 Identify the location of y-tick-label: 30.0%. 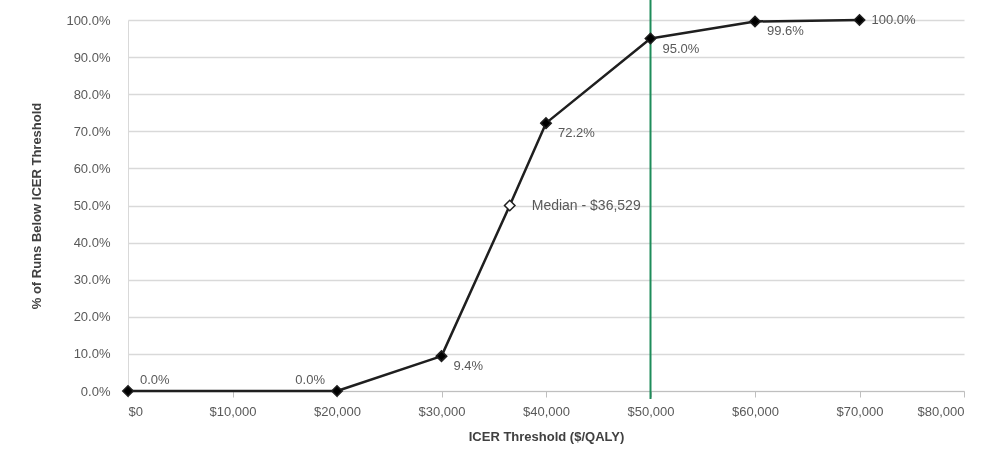
(92, 280).